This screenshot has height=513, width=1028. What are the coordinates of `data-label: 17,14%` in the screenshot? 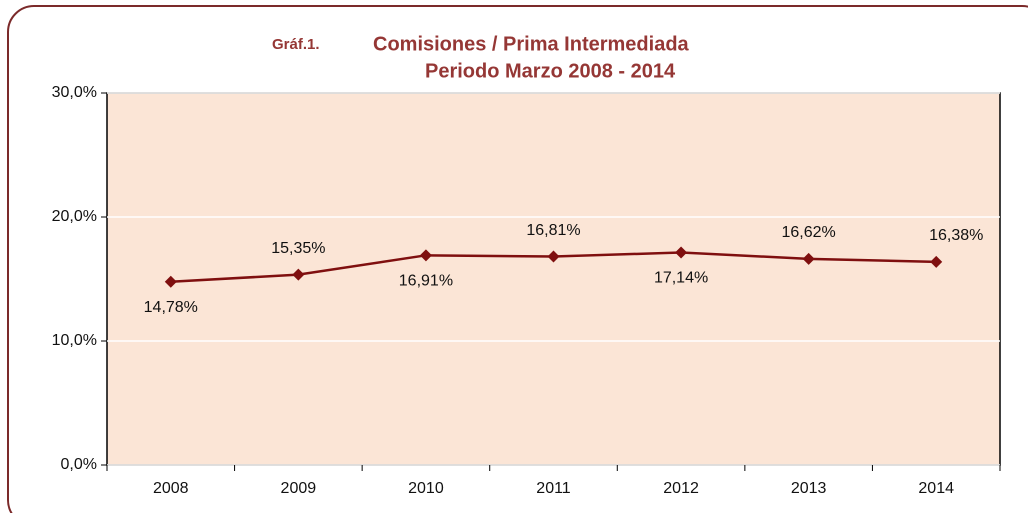 It's located at (681, 278).